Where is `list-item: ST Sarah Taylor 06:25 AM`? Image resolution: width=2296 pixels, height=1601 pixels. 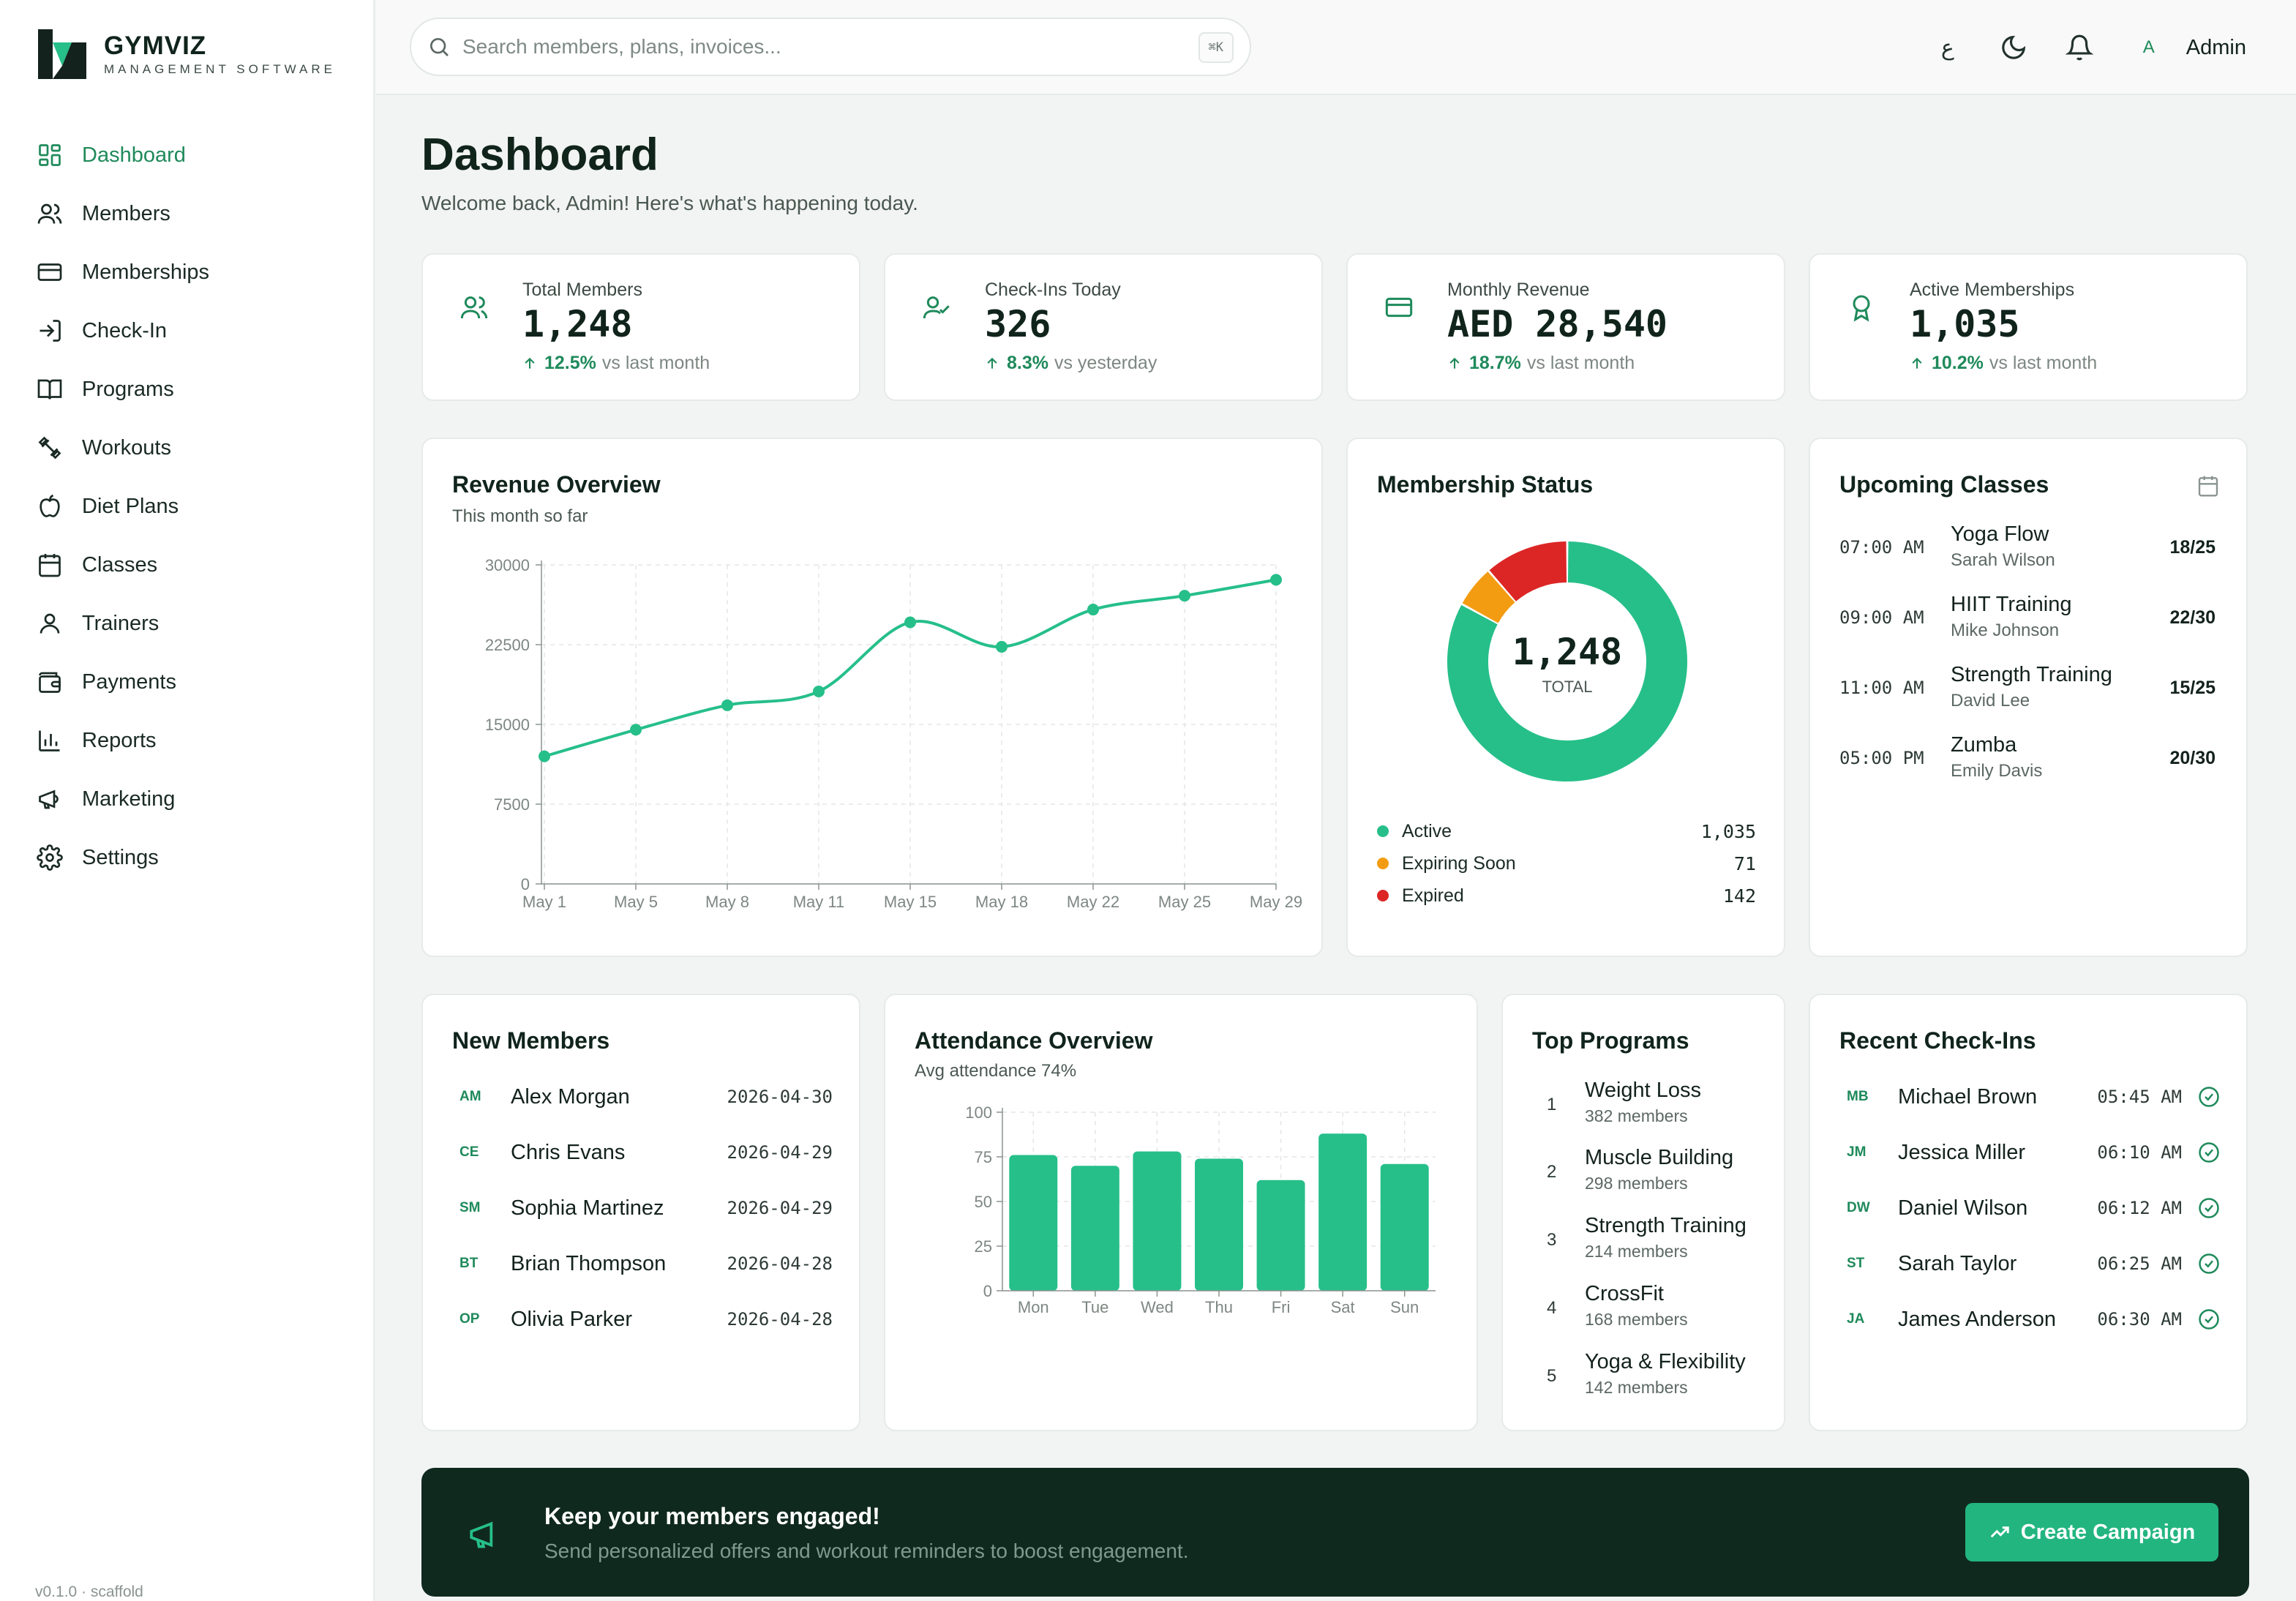
list-item: ST Sarah Taylor 06:25 AM is located at coordinates (2030, 1264).